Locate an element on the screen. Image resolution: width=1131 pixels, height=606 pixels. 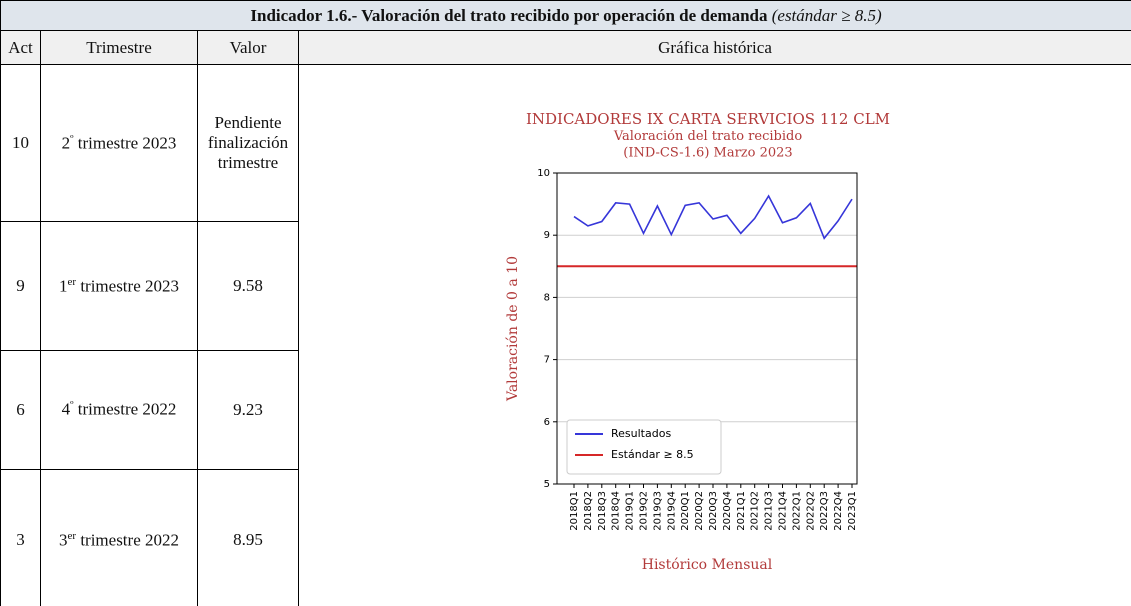
x-tick-label: 2020Q3 is located at coordinates (713, 511).